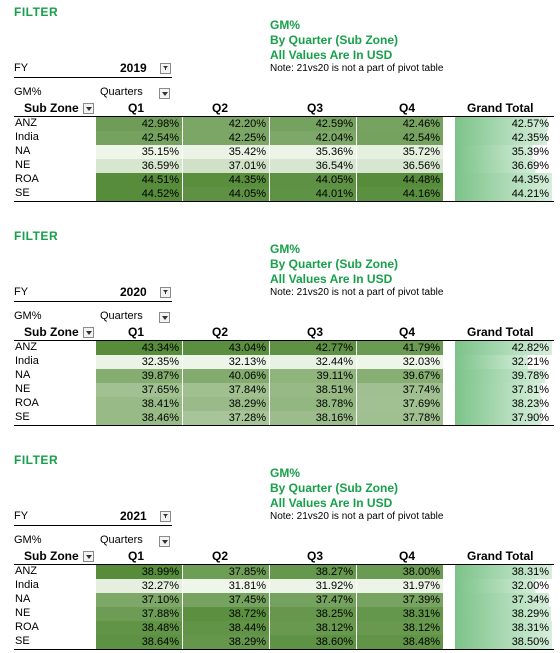 Image resolution: width=560 pixels, height=653 pixels. Describe the element at coordinates (220, 332) in the screenshot. I see `column-header: Q2` at that location.